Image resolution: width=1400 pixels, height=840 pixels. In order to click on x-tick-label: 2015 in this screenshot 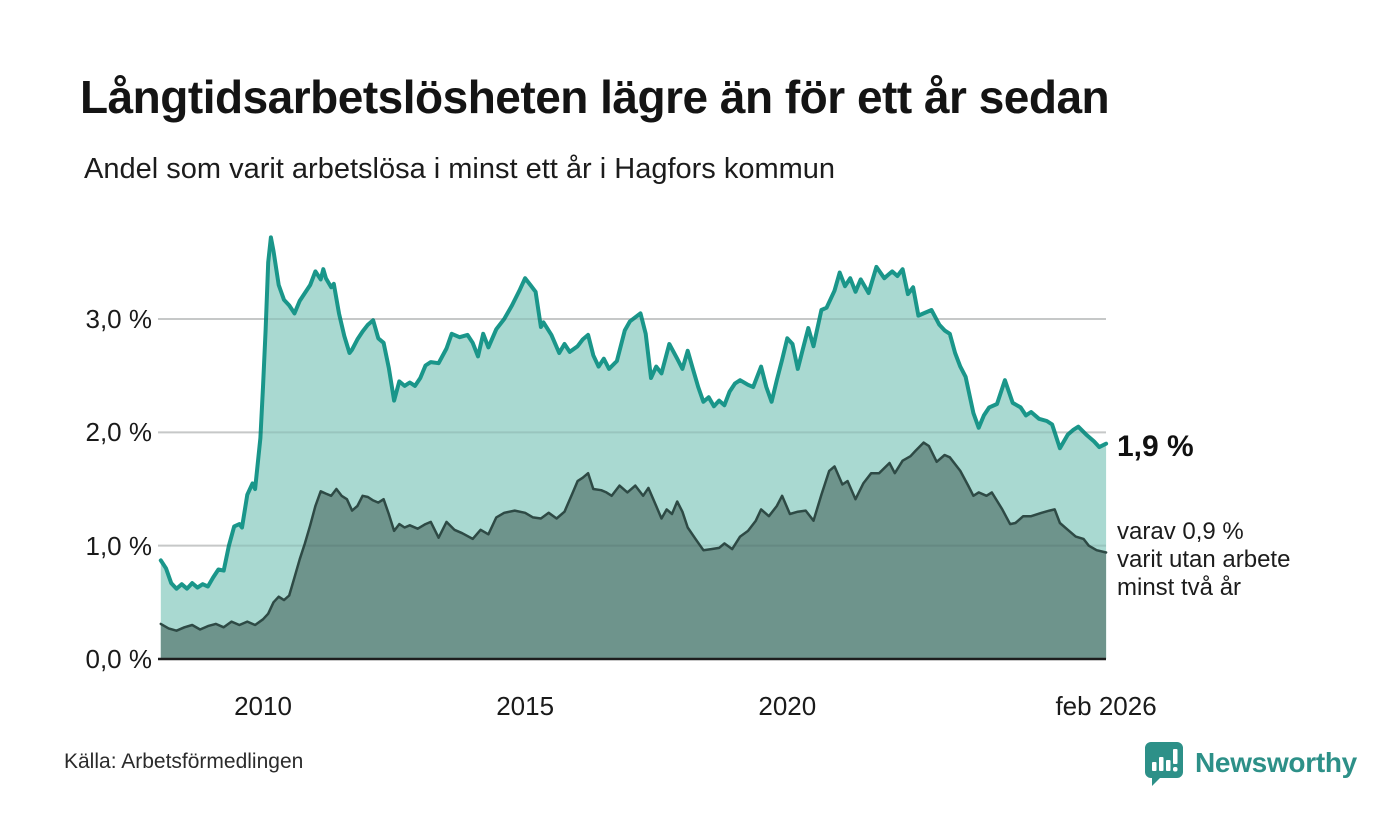, I will do `click(525, 706)`.